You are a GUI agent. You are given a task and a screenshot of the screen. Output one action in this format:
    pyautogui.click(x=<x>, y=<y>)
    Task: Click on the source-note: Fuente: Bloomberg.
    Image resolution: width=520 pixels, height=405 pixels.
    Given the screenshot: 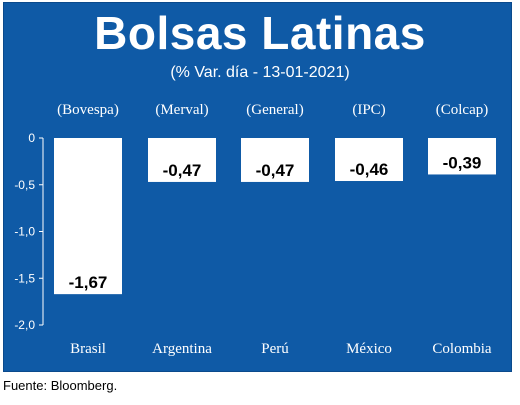 What is the action you would take?
    pyautogui.click(x=60, y=385)
    